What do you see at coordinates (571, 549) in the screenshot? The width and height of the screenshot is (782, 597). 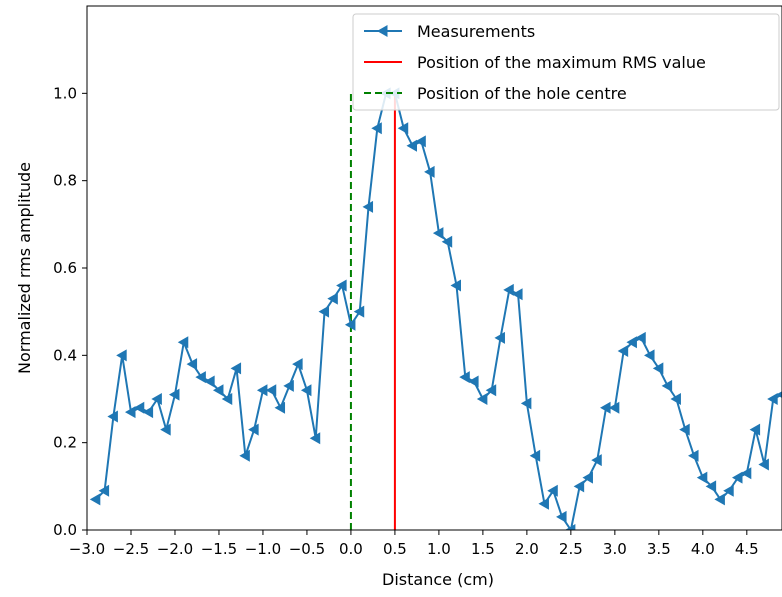 I see `x-tick-label: 2.5` at bounding box center [571, 549].